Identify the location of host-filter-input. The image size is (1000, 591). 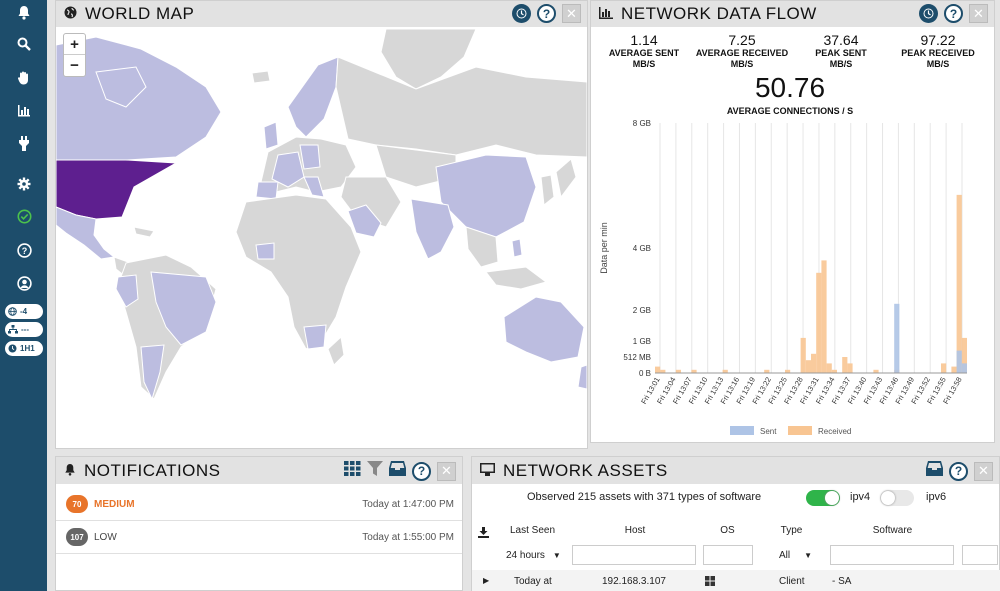
(634, 555).